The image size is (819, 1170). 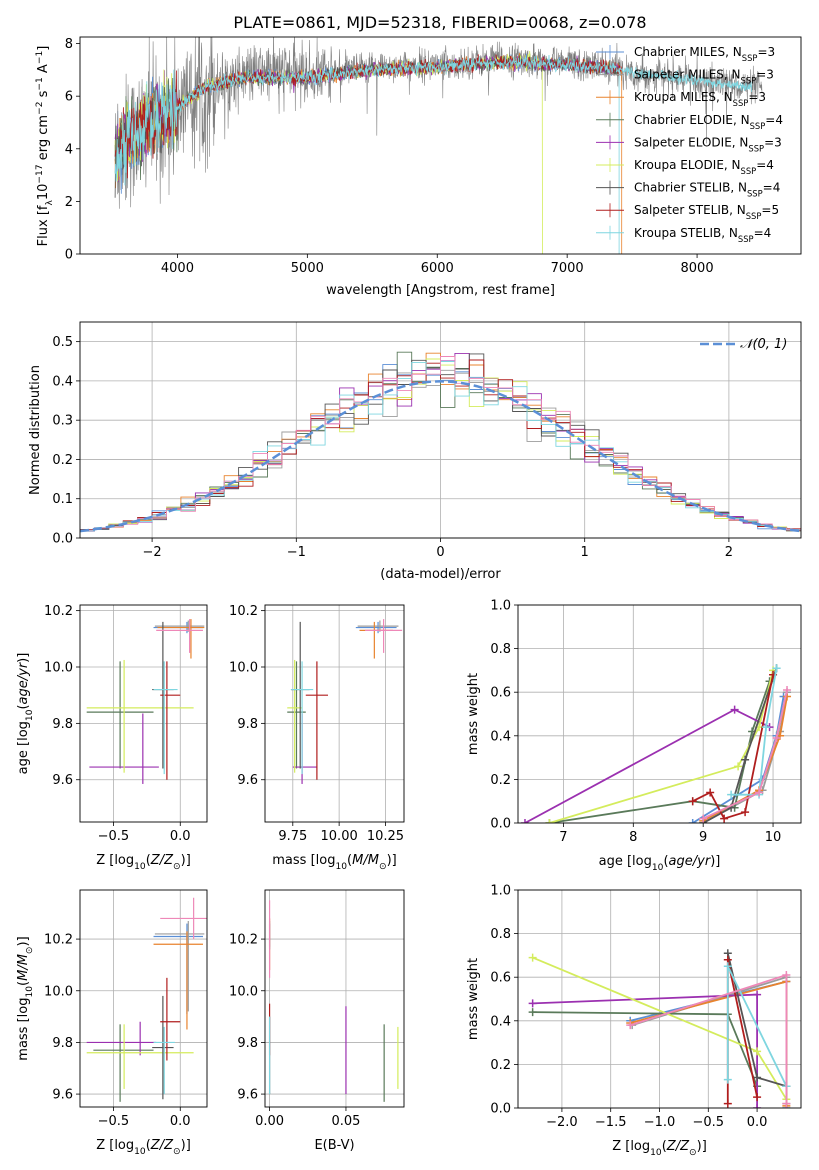 I want to click on x-tick-label: 10, so click(x=773, y=837).